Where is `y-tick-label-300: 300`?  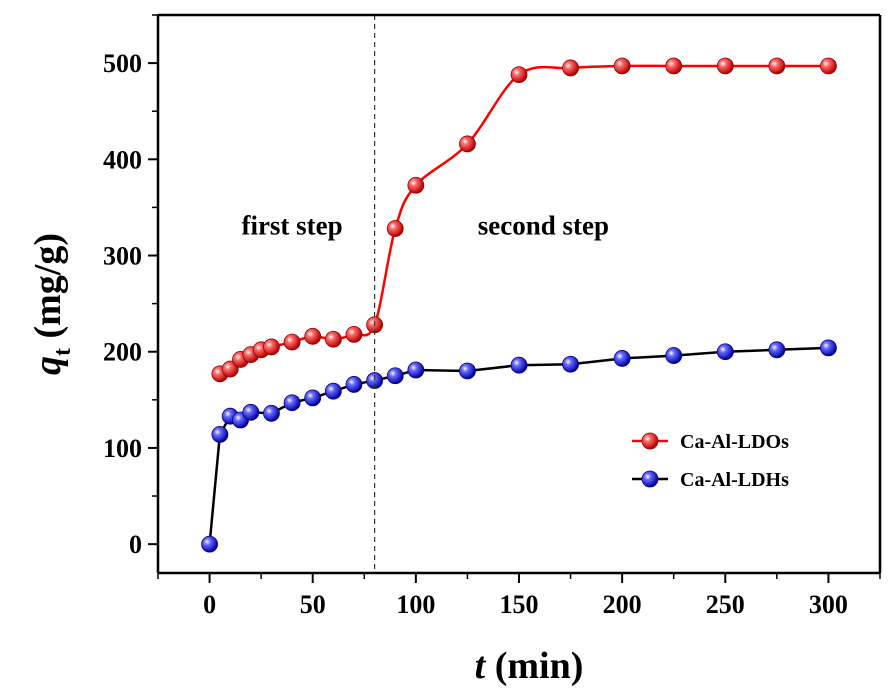 y-tick-label-300: 300 is located at coordinates (122, 256).